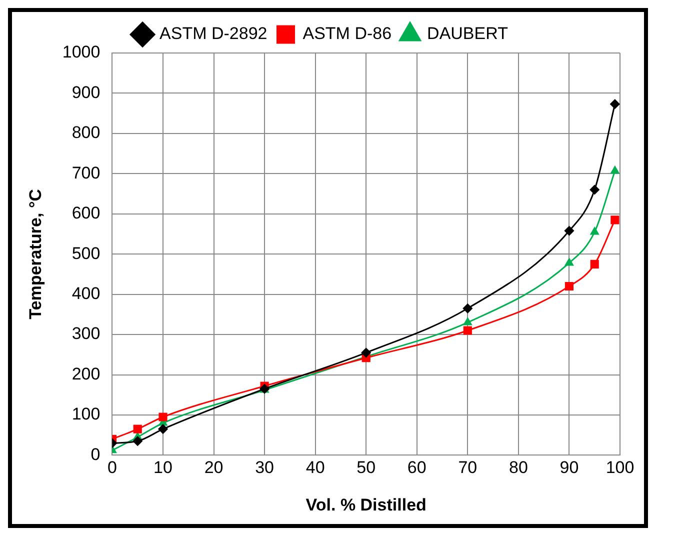 This screenshot has height=550, width=676. Describe the element at coordinates (81, 52) in the screenshot. I see `y-tick-label: 1000` at that location.